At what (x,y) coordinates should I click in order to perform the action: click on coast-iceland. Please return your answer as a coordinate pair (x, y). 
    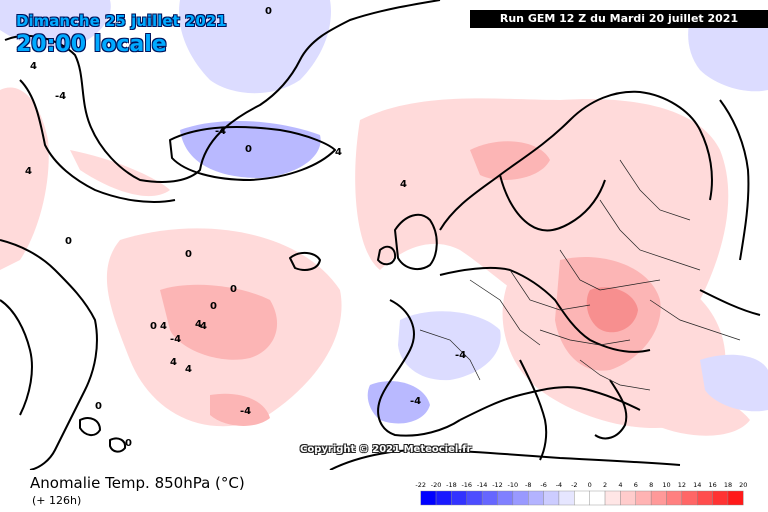
    Looking at the image, I should click on (252, 153).